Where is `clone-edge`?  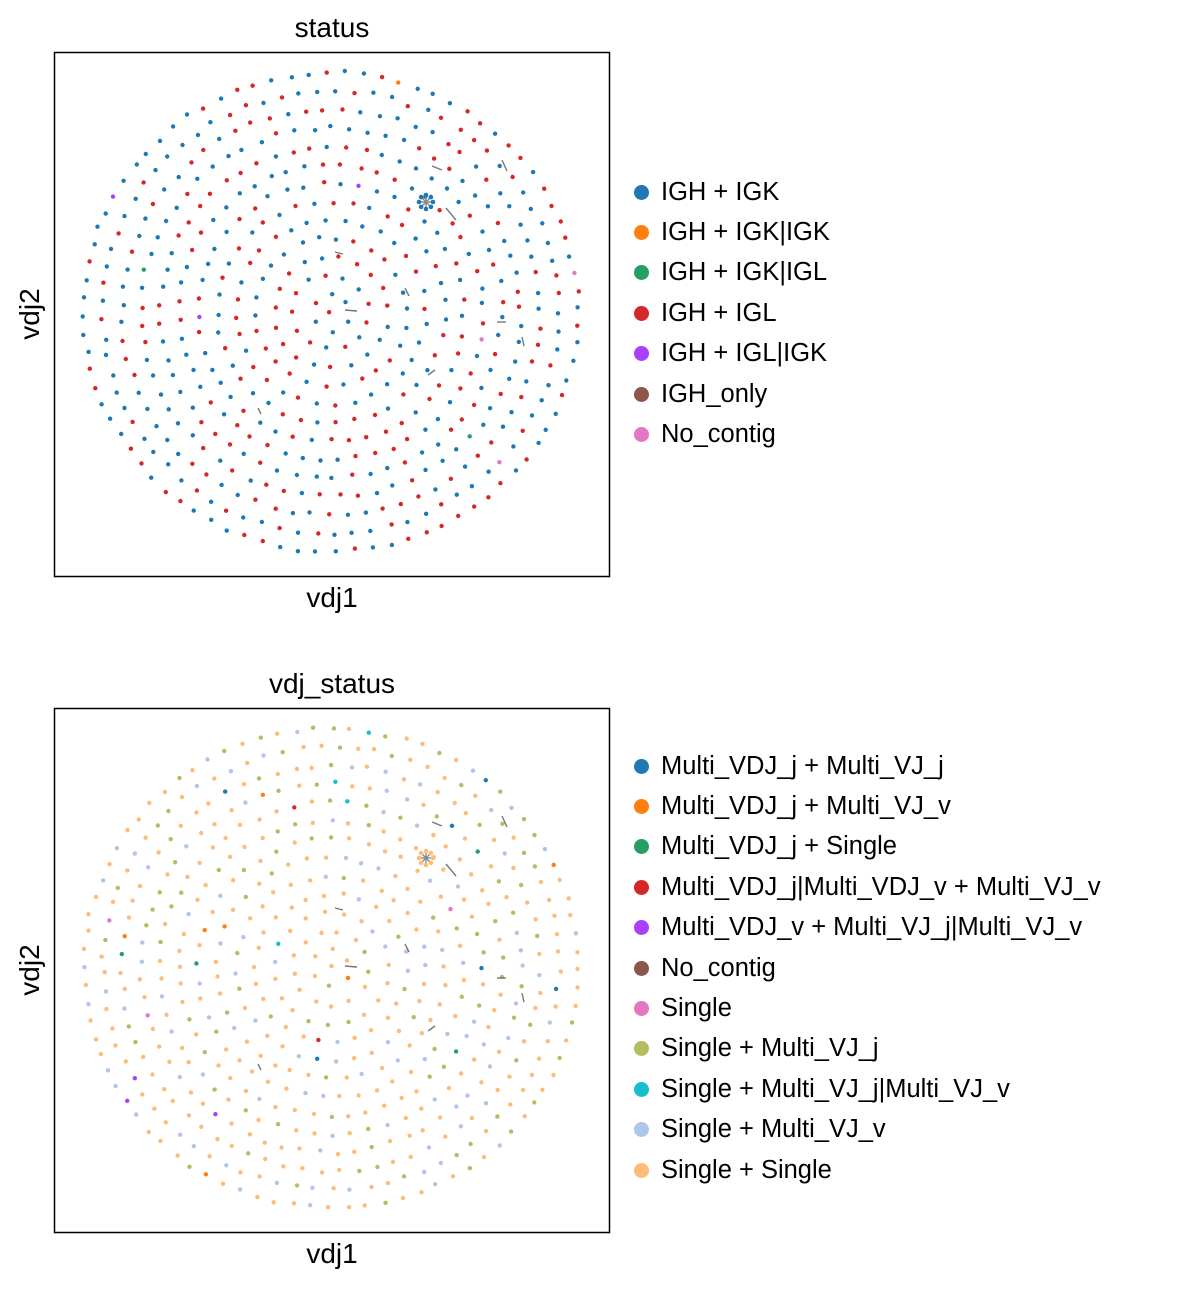
clone-edge is located at coordinates (451, 870).